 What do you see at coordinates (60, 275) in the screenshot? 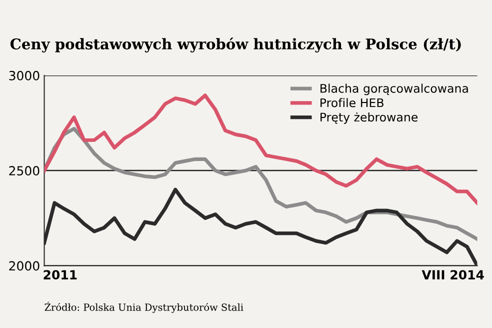
I see `x-tick-label: 2011` at bounding box center [60, 275].